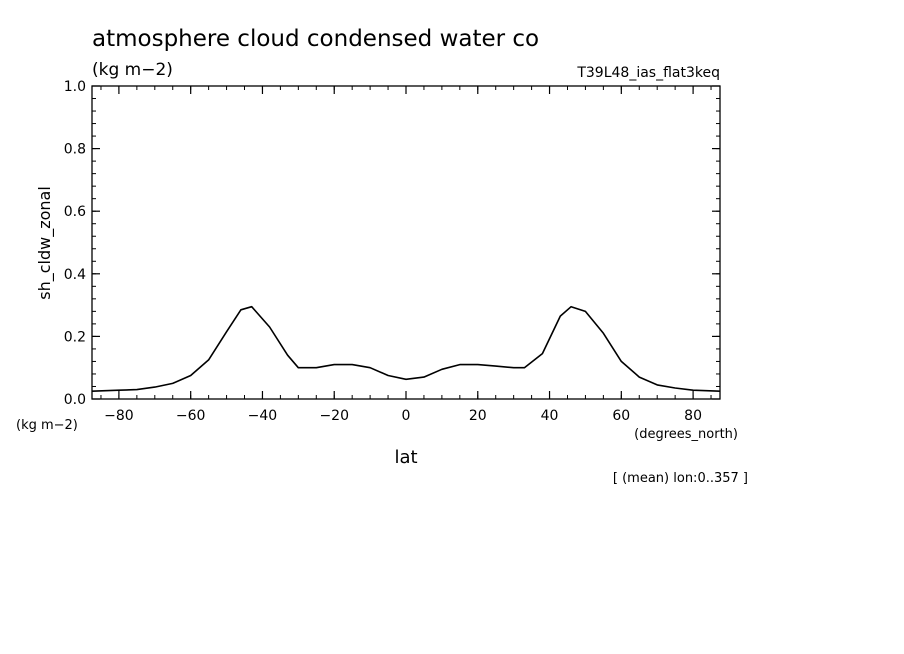  What do you see at coordinates (75, 87) in the screenshot?
I see `y-tick-label: 1.0` at bounding box center [75, 87].